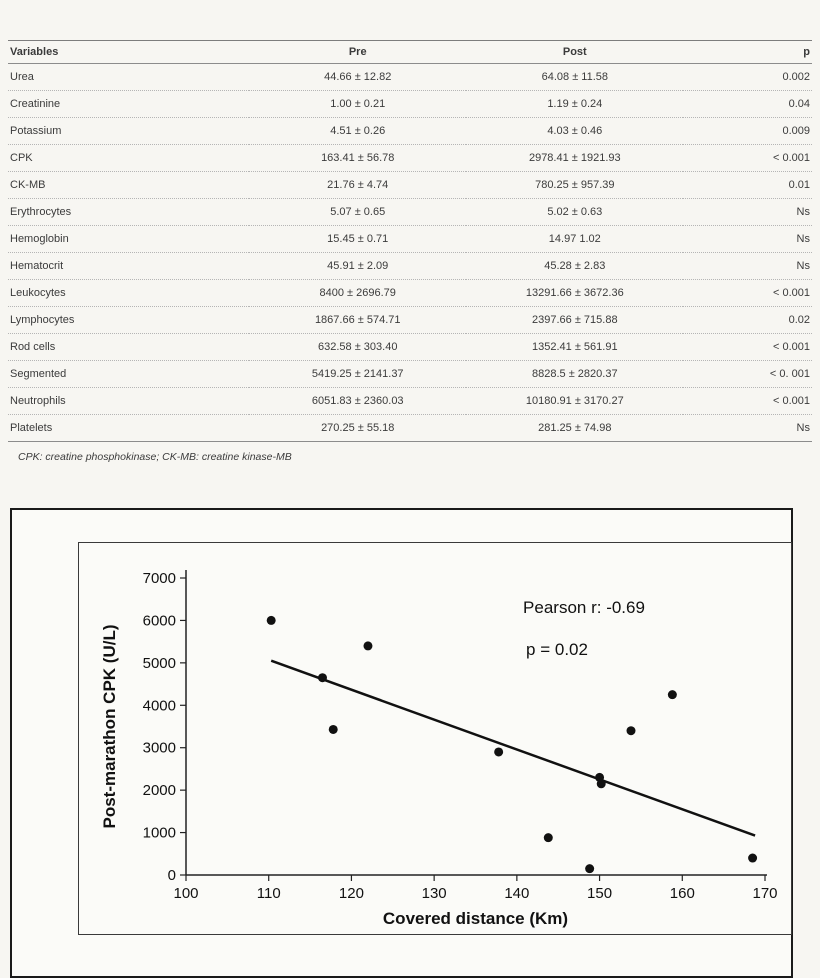 This screenshot has width=820, height=978. I want to click on table-row: Urea 44.66 ± 12.82 64.08 ± 11.58 0.002, so click(410, 77).